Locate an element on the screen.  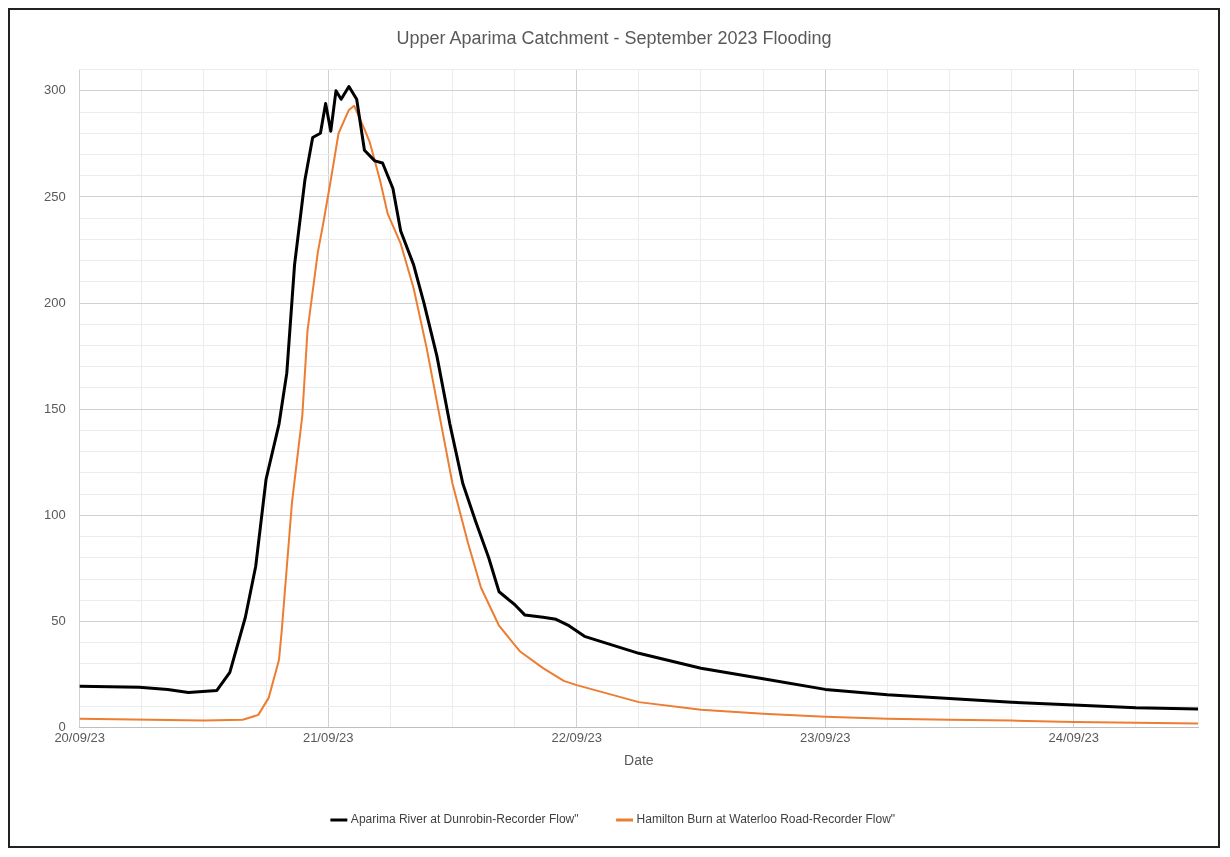
y-tick-label: 50 is located at coordinates (58, 621).